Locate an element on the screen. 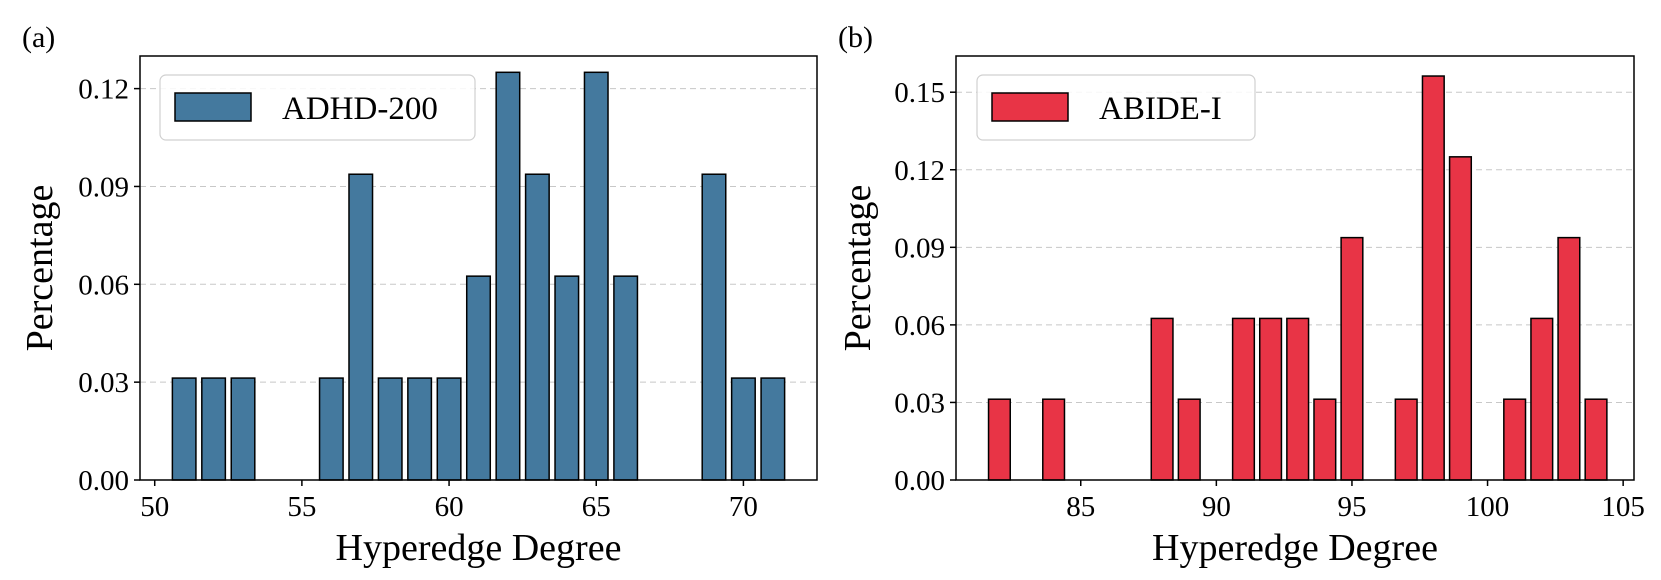 The width and height of the screenshot is (1661, 580). x-tick-label: 100 is located at coordinates (1488, 507).